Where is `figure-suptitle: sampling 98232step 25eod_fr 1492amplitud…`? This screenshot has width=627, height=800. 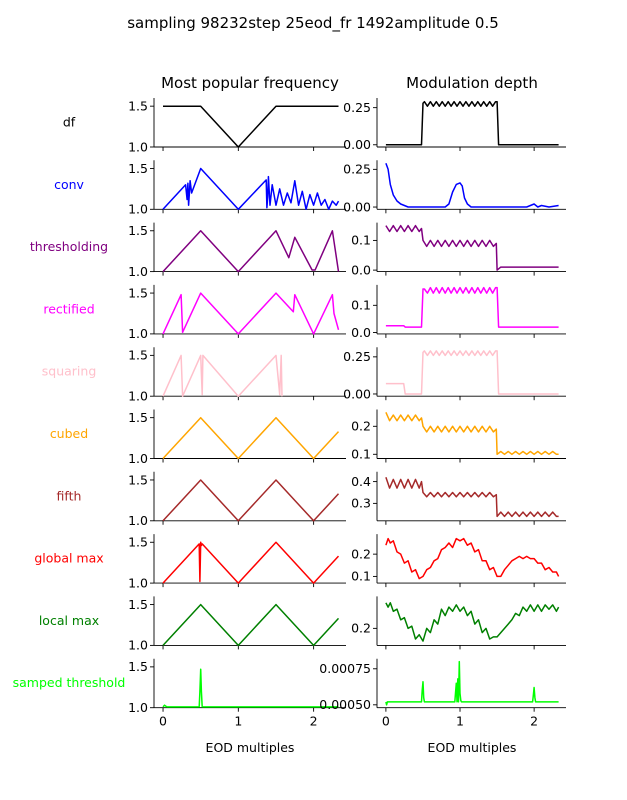
figure-suptitle: sampling 98232step 25eod_fr 1492amplitud… is located at coordinates (313, 23).